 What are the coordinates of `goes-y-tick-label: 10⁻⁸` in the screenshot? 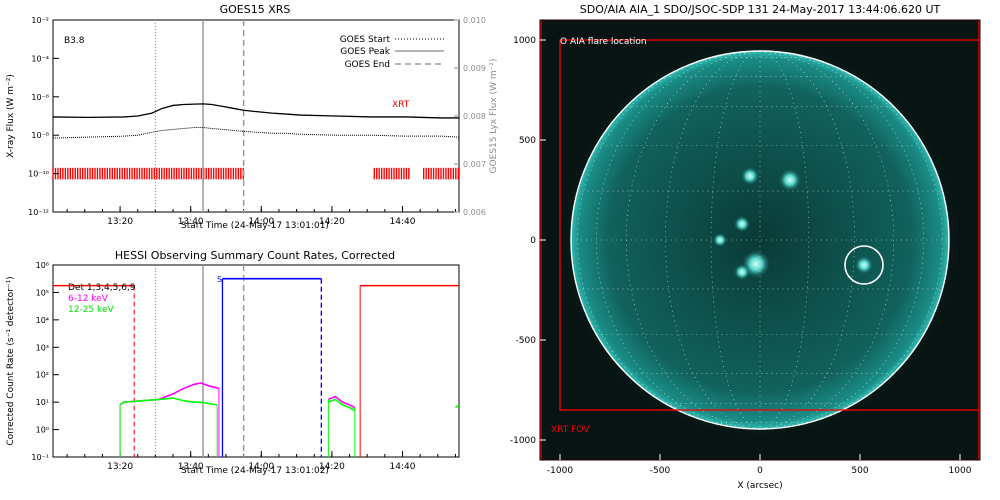 It's located at (40, 135).